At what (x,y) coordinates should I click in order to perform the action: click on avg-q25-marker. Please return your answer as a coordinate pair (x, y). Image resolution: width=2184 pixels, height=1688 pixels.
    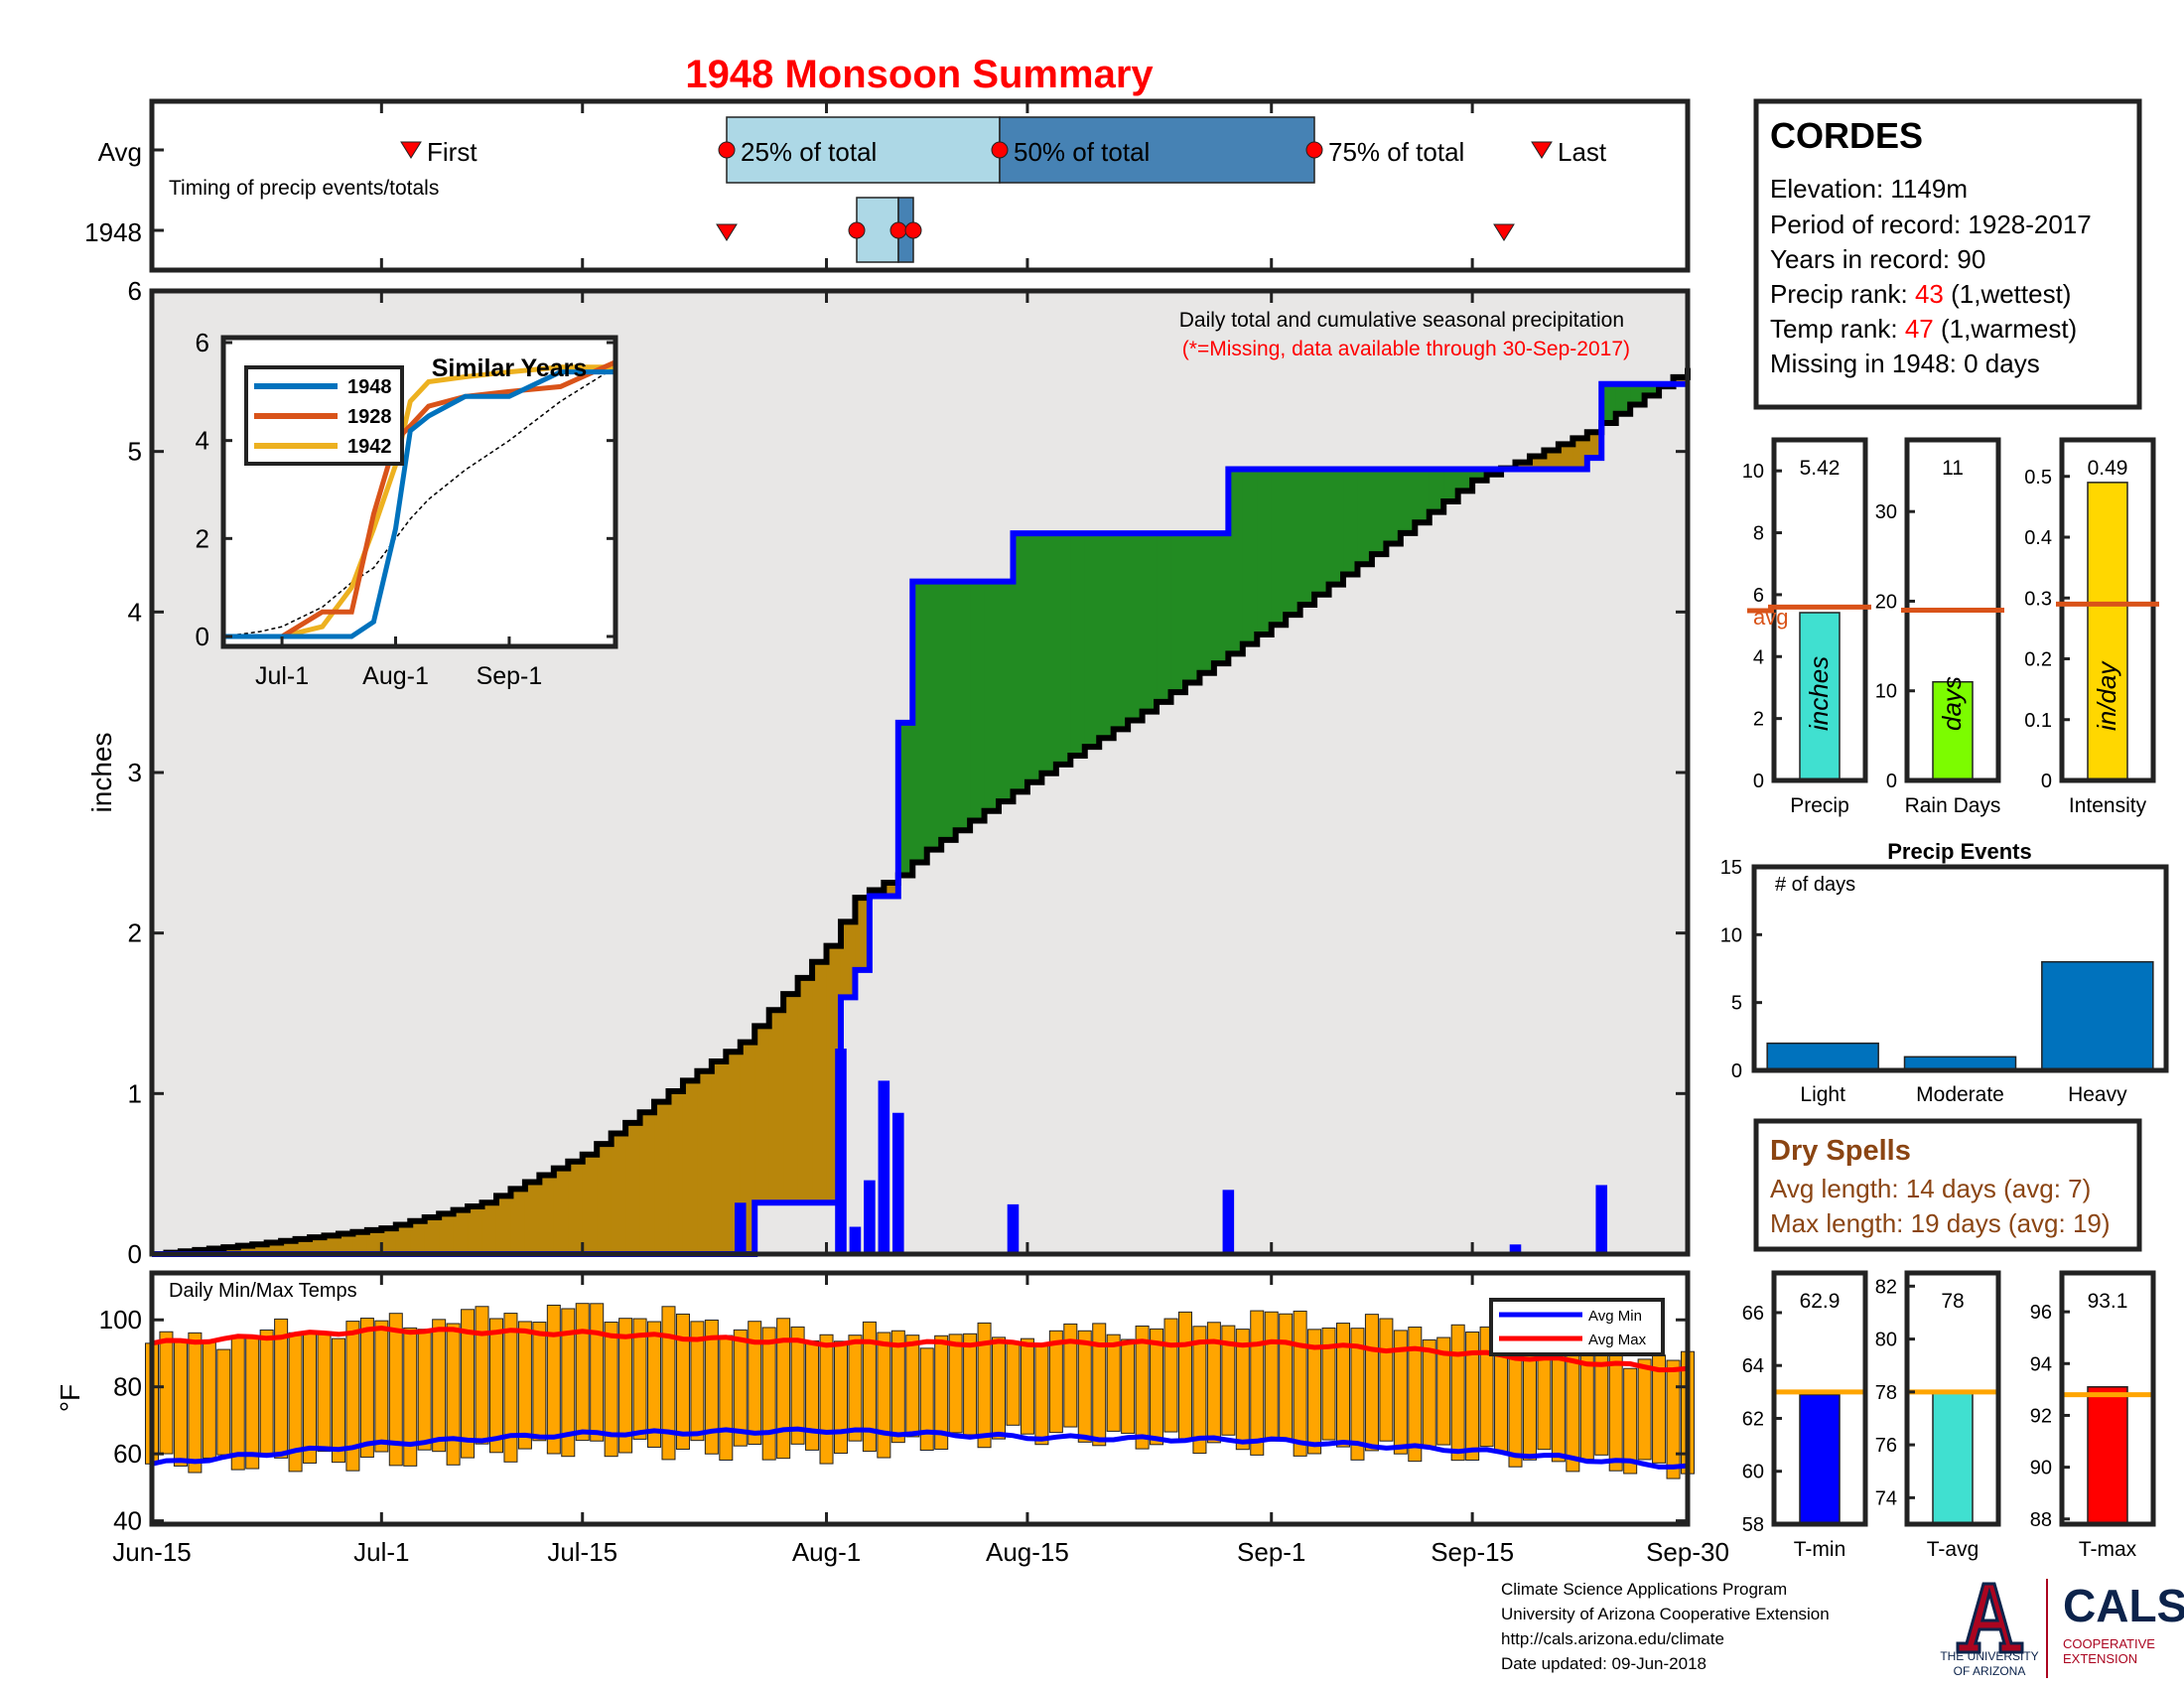
    Looking at the image, I should click on (727, 150).